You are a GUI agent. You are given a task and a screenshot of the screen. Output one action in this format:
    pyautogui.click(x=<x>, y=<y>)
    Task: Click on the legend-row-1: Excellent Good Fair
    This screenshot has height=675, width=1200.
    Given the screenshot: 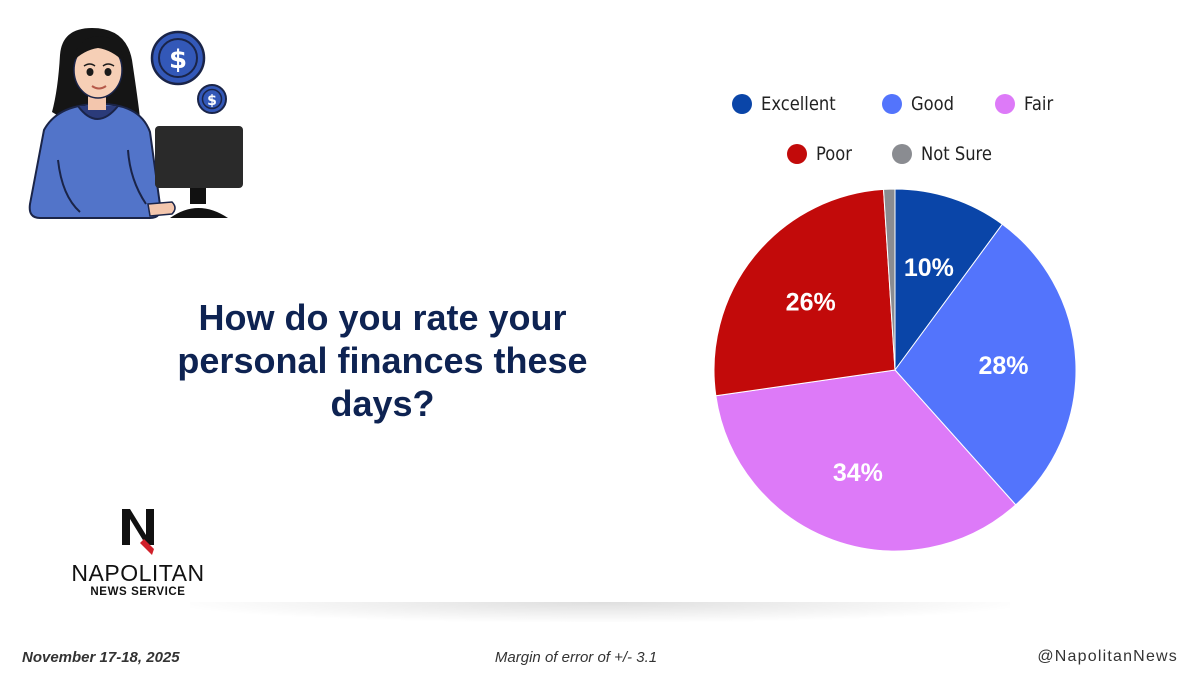 What is the action you would take?
    pyautogui.click(x=895, y=104)
    